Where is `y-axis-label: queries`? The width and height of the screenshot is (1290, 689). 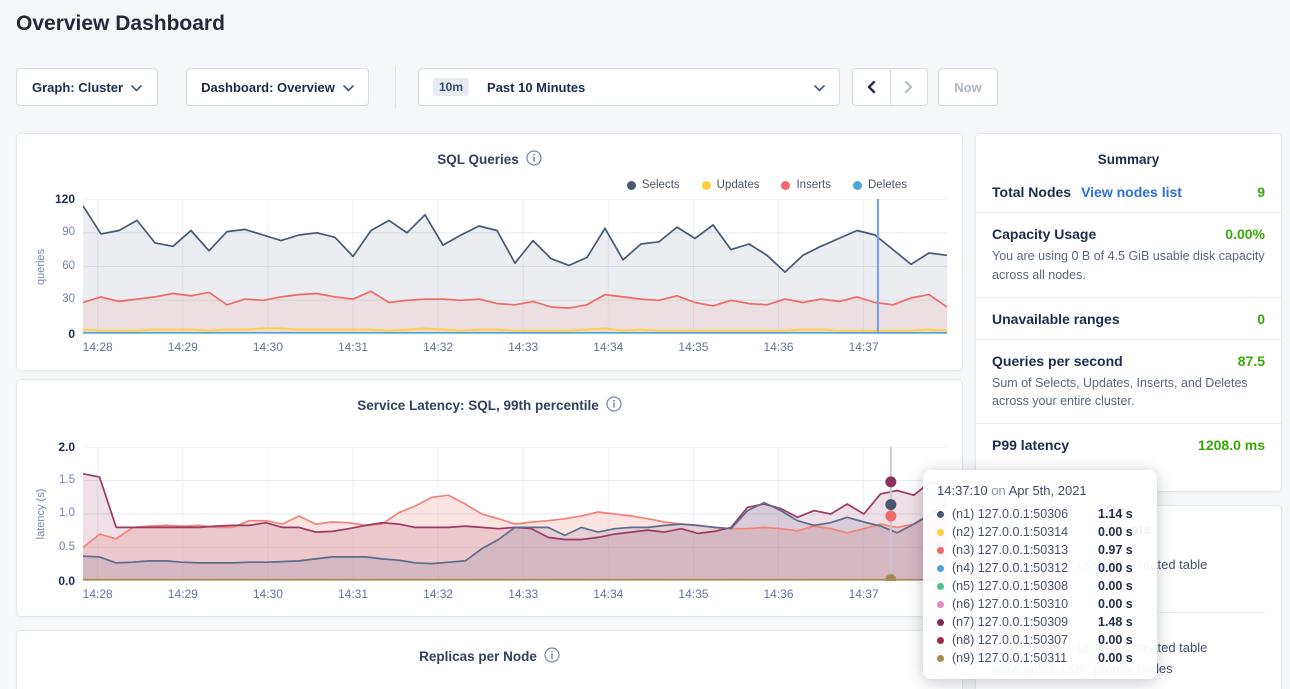 y-axis-label: queries is located at coordinates (41, 266).